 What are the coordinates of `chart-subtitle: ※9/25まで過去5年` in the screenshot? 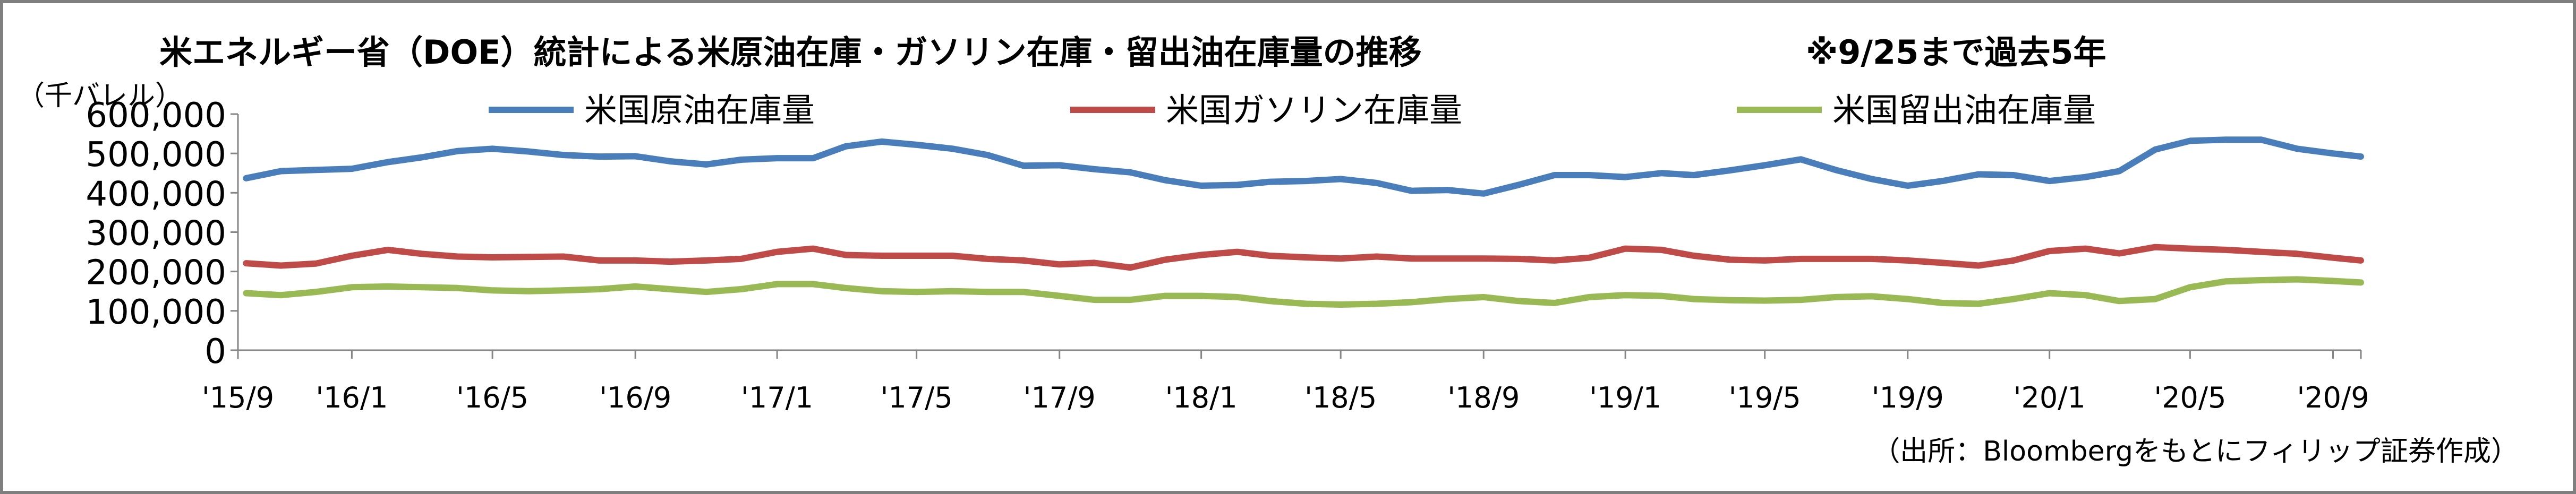 It's located at (1956, 53).